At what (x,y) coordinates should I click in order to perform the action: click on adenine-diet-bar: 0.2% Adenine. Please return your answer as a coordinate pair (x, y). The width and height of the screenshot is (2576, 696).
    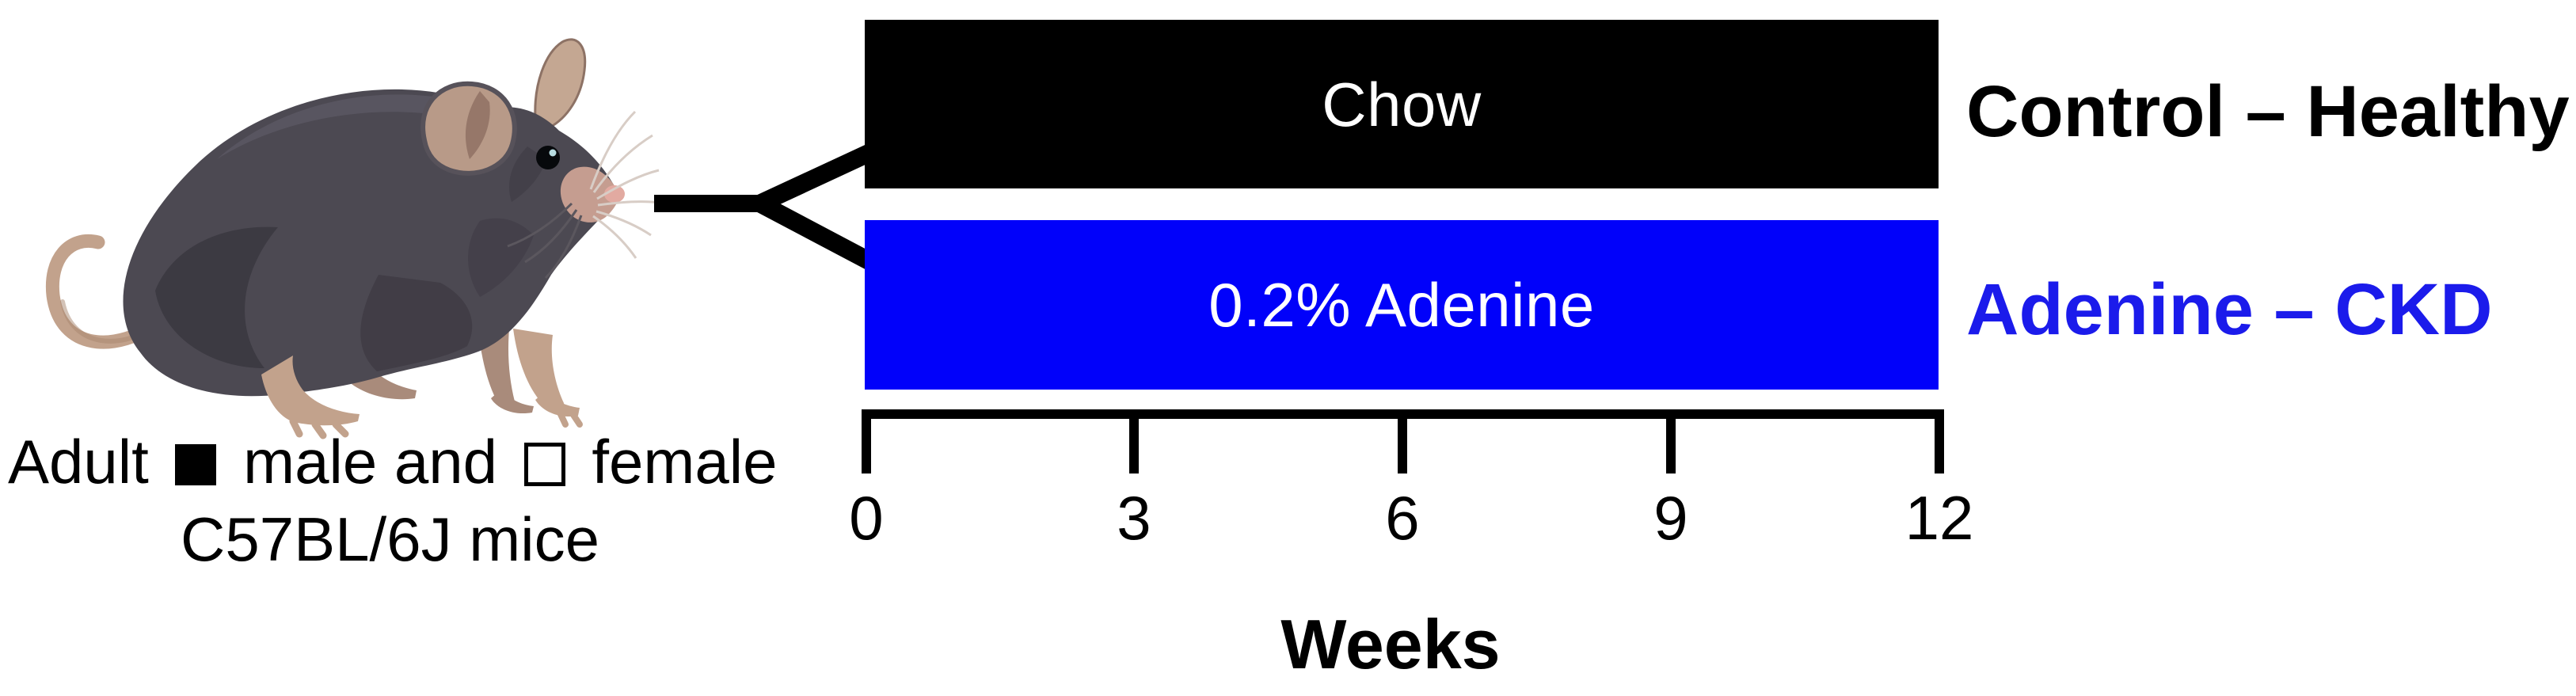
    Looking at the image, I should click on (1402, 305).